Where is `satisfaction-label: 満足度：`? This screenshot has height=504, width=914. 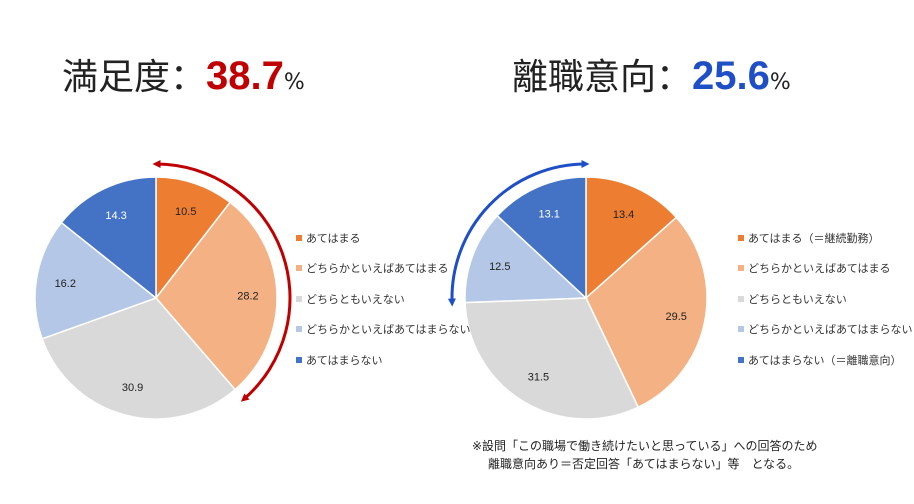
satisfaction-label: 満足度： is located at coordinates (134, 77).